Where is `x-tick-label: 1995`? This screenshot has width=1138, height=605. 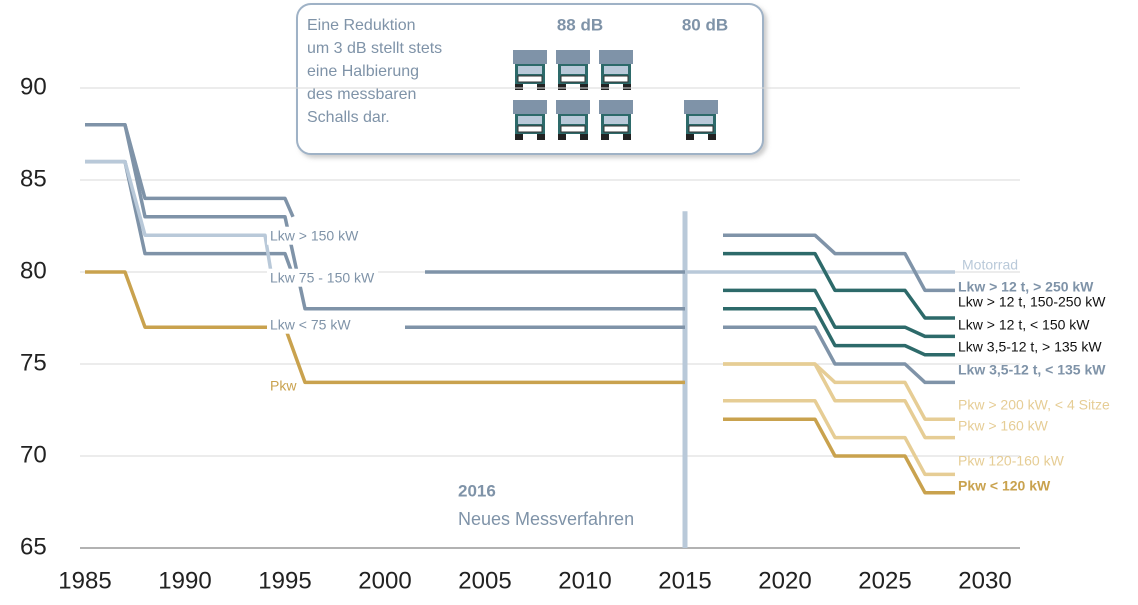
x-tick-label: 1995 is located at coordinates (284, 580).